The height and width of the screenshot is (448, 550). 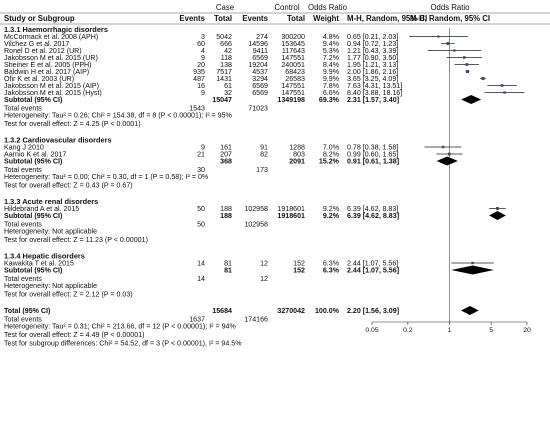 I want to click on subtotal-odds-ratio: 6.39 [4.62, 8.83], so click(x=373, y=216).